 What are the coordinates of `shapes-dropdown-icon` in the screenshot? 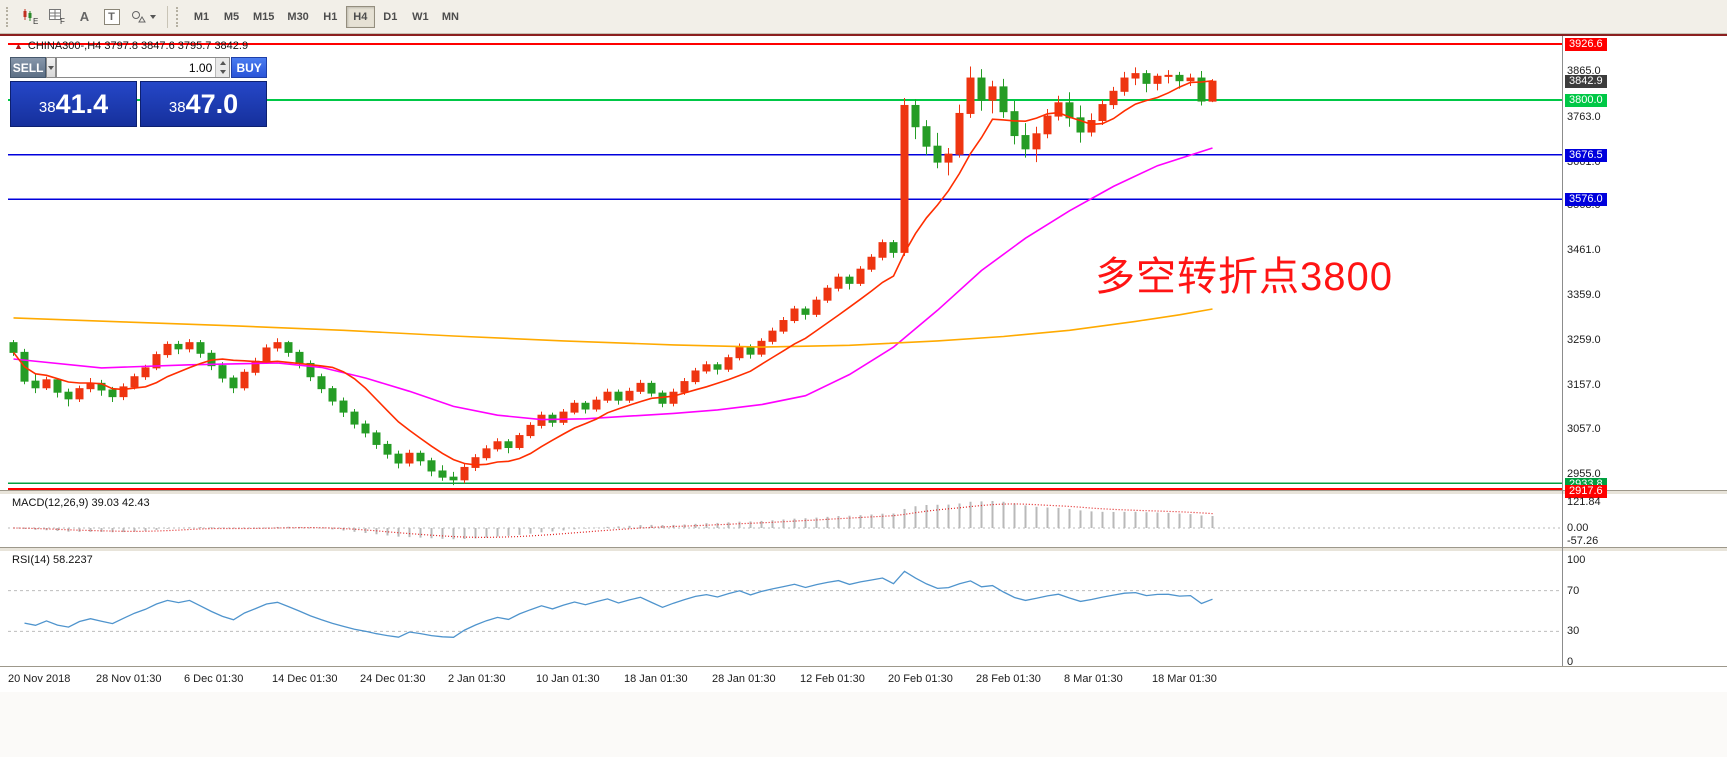 It's located at (138, 16).